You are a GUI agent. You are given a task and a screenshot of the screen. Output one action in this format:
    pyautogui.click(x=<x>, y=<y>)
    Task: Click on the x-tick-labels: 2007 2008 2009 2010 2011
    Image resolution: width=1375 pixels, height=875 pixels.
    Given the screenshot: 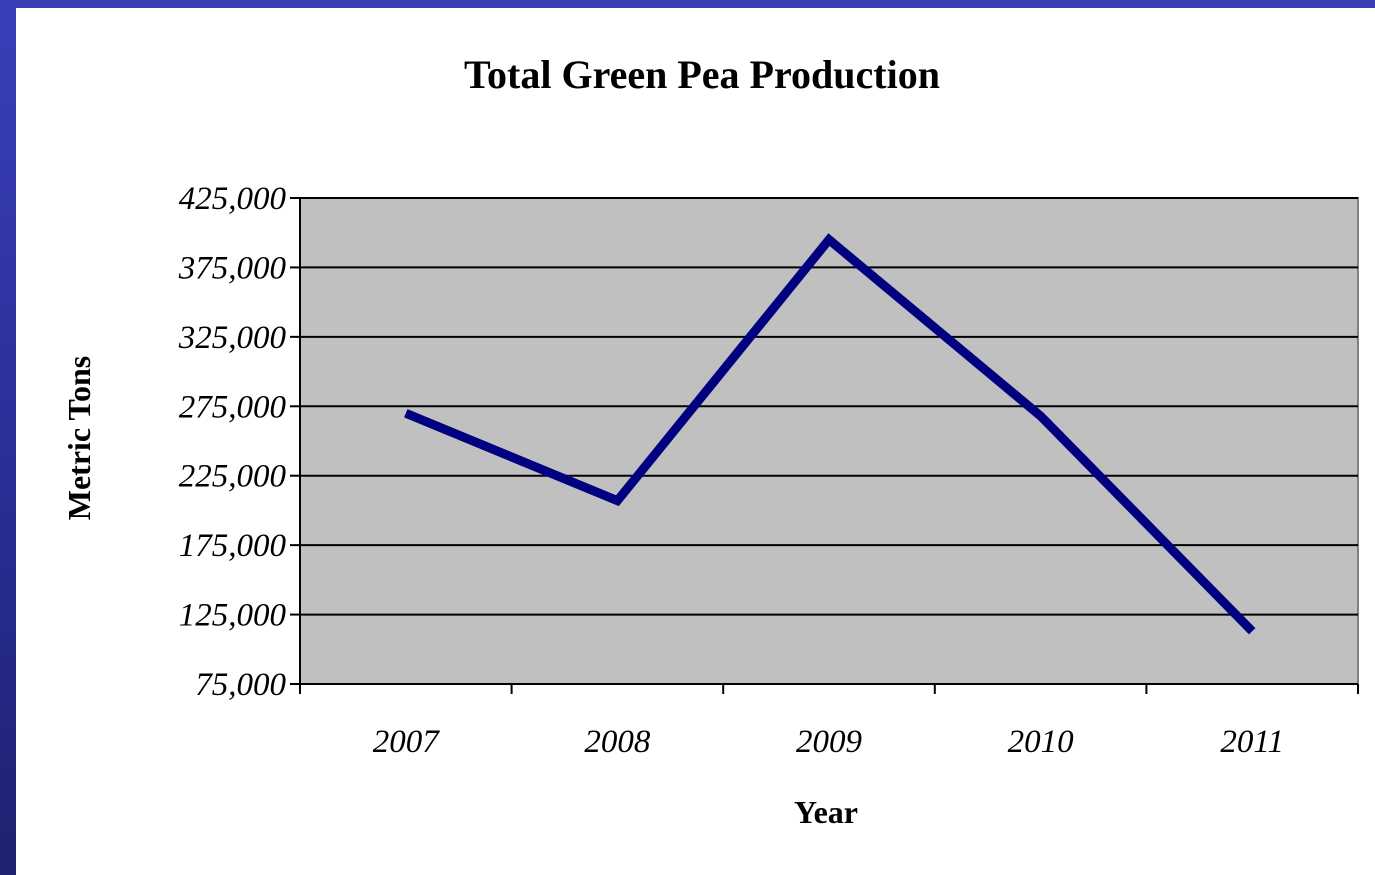 What is the action you would take?
    pyautogui.click(x=828, y=742)
    